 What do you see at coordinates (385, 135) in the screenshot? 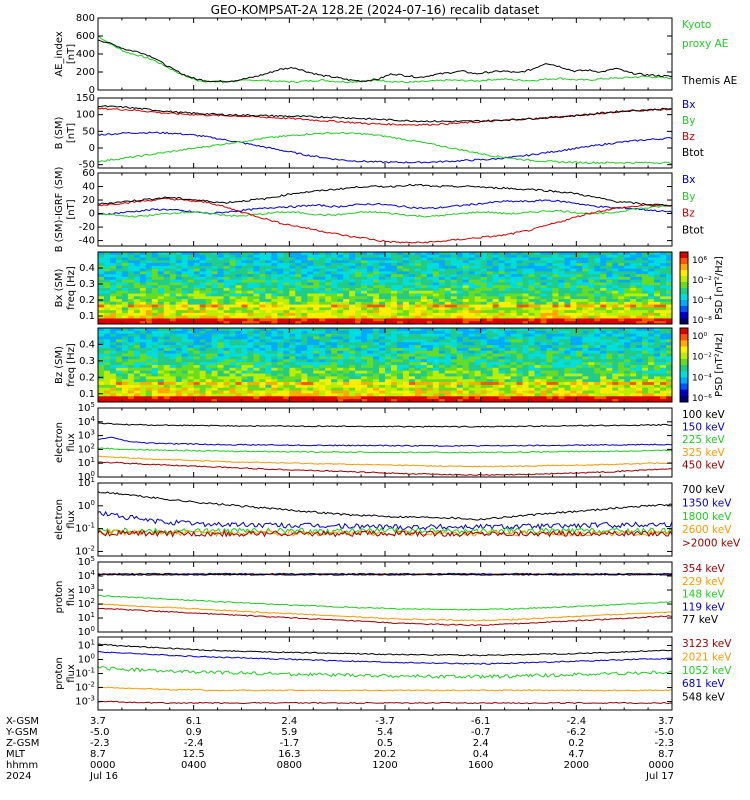
I see `series-group` at bounding box center [385, 135].